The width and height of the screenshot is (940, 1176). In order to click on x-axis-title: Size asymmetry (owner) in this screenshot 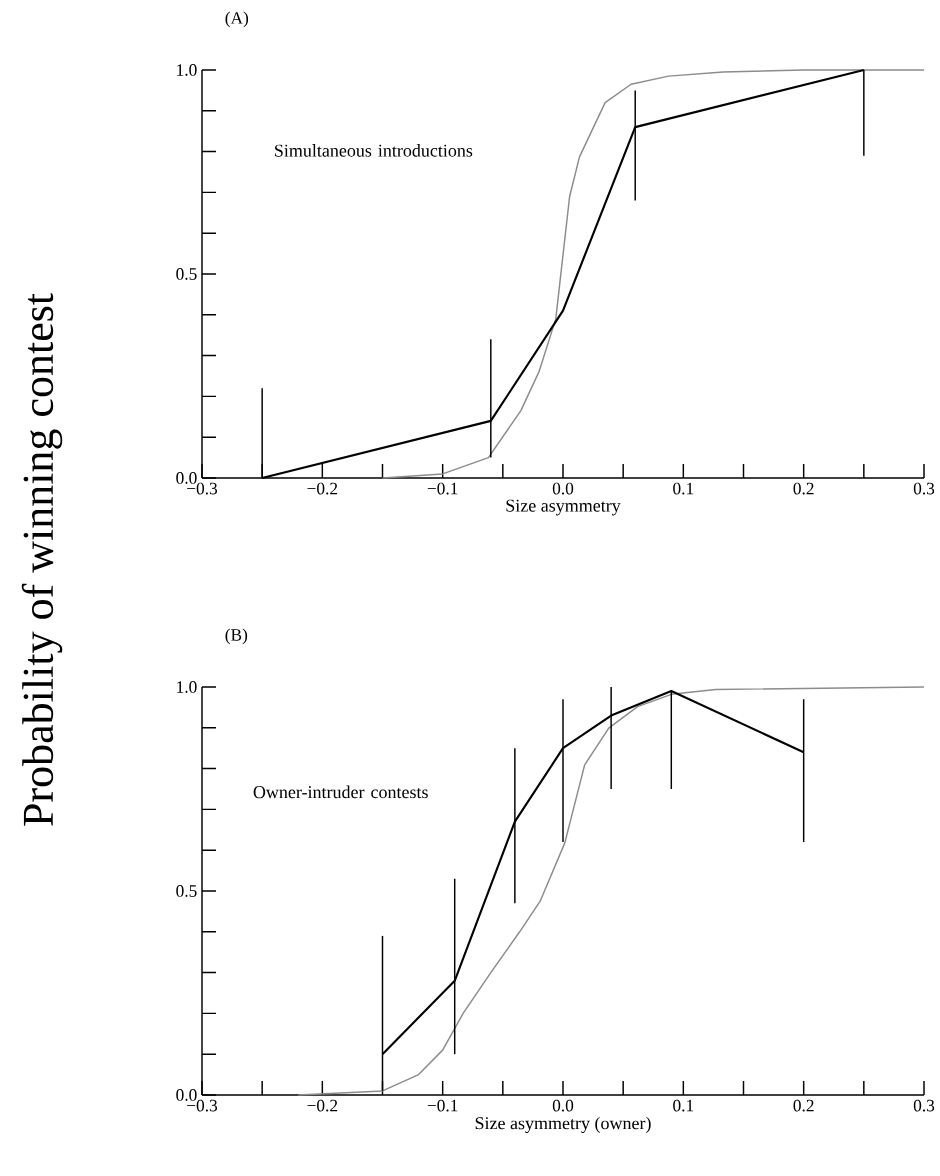, I will do `click(563, 1125)`.